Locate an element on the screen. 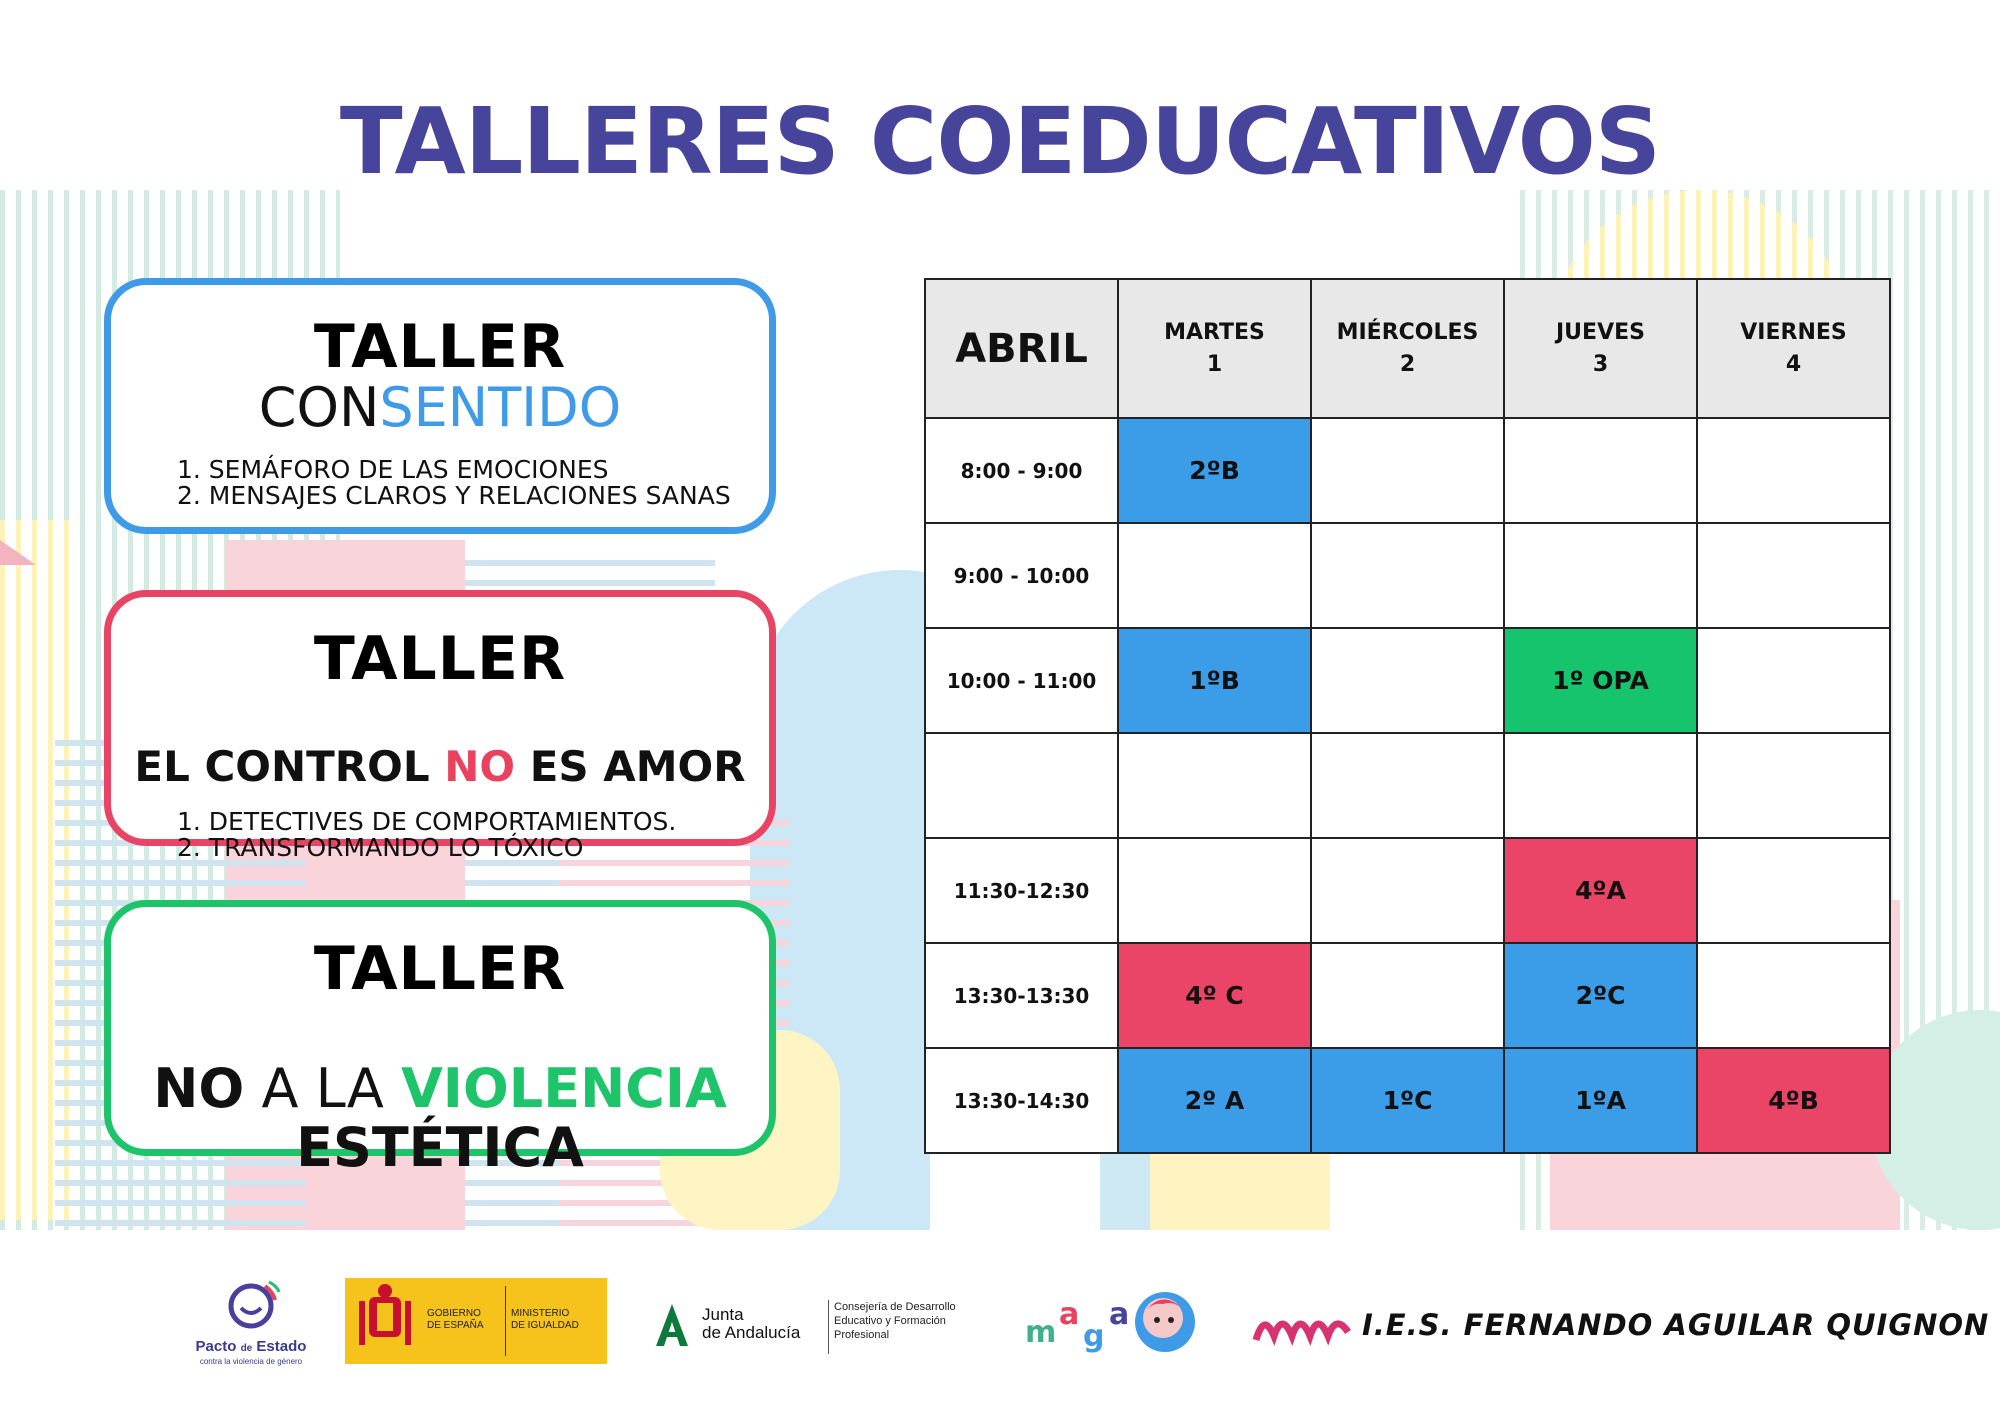  day-header: MIÉRCOLES 2 is located at coordinates (1407, 348).